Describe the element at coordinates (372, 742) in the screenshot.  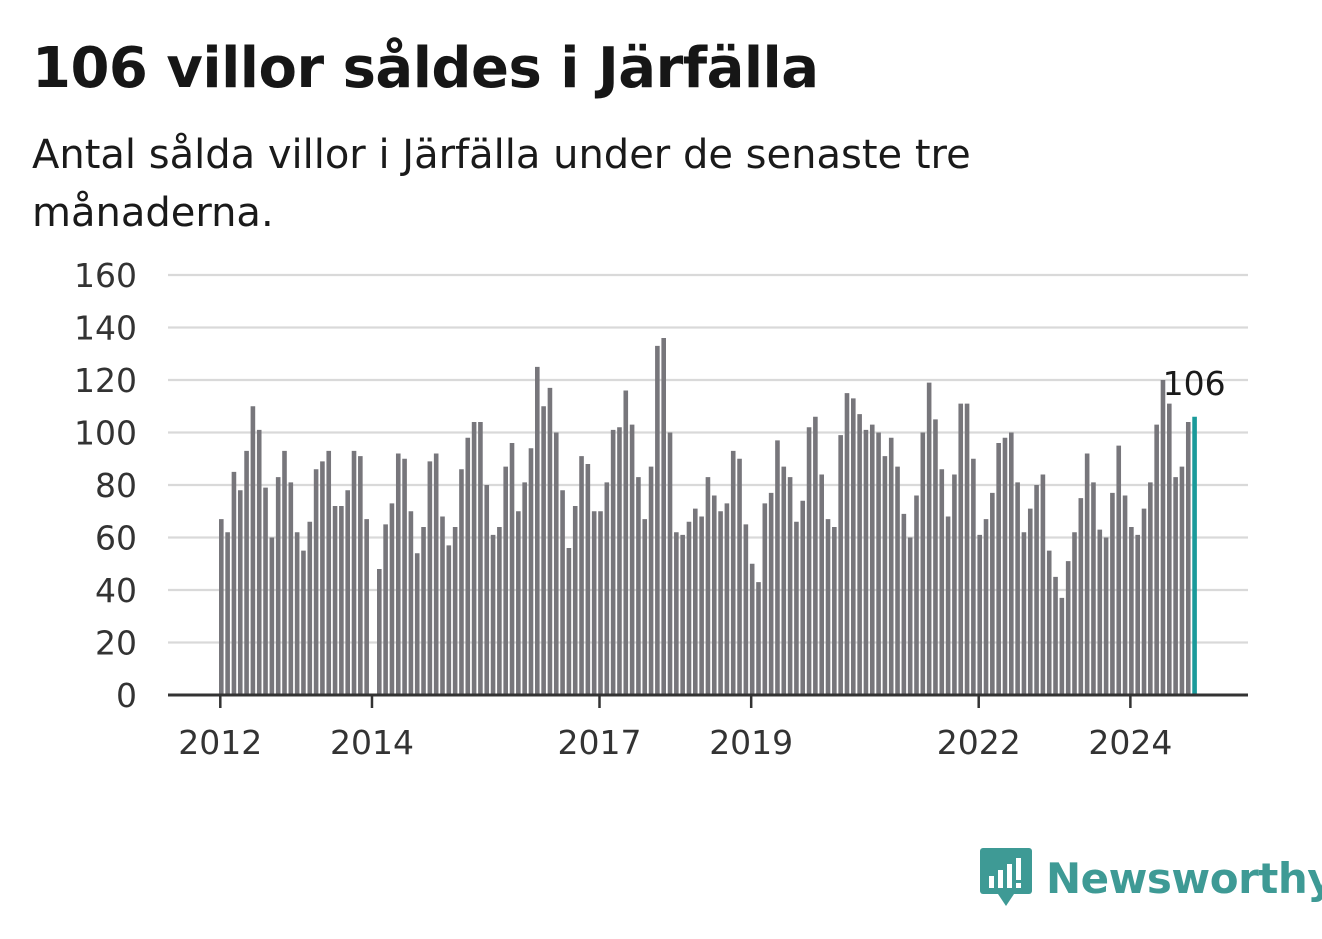
I see `x-tick-label: 2014` at that location.